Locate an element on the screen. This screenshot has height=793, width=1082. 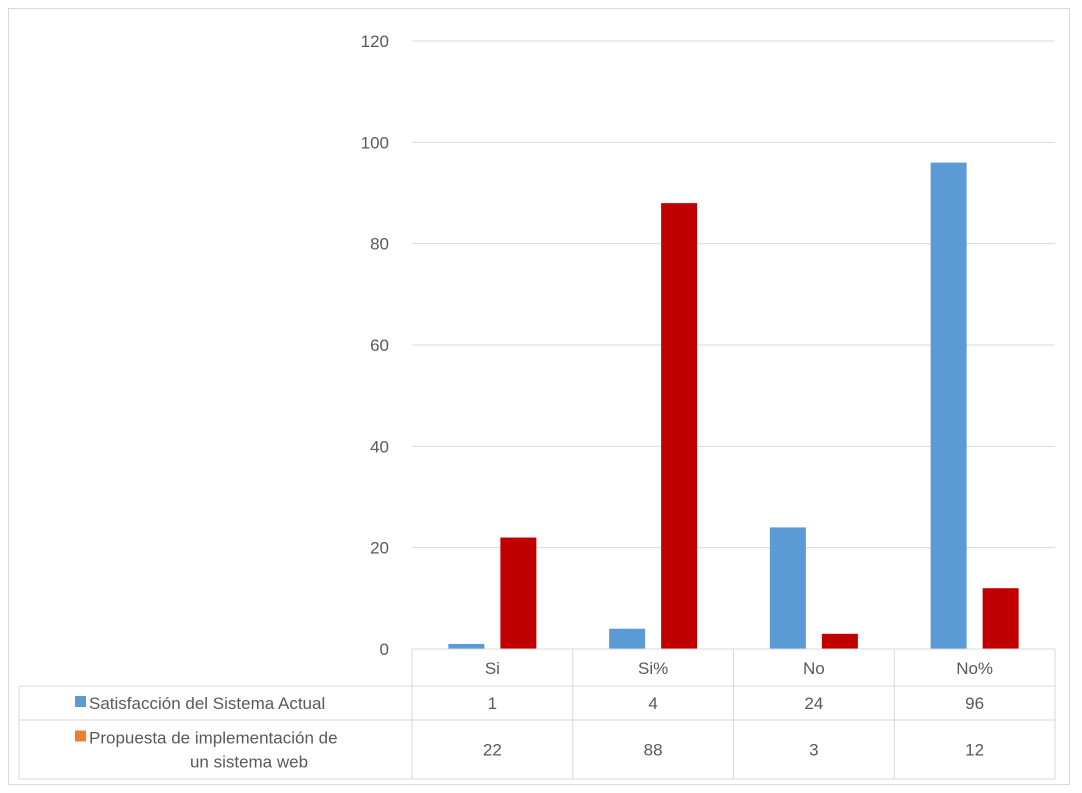
table-value: 24 is located at coordinates (813, 703).